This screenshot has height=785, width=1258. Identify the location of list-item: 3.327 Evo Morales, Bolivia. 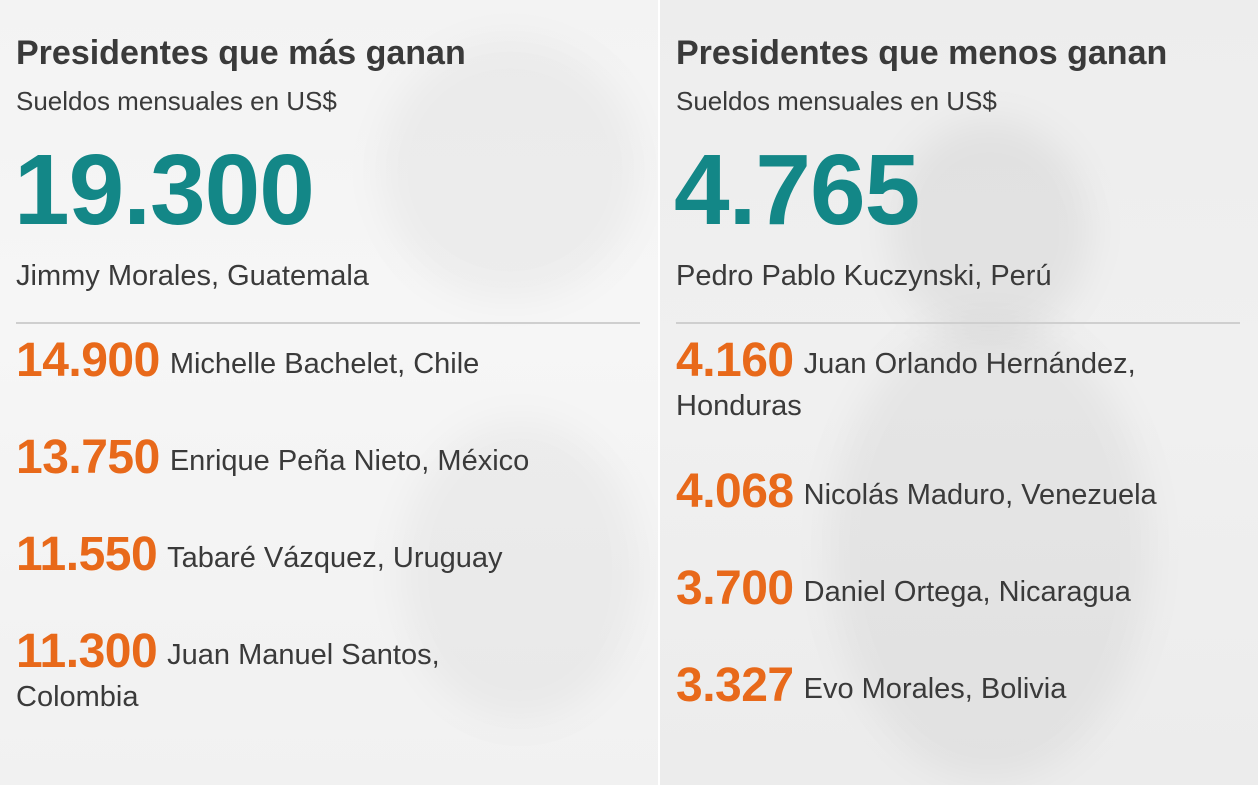
(956, 686).